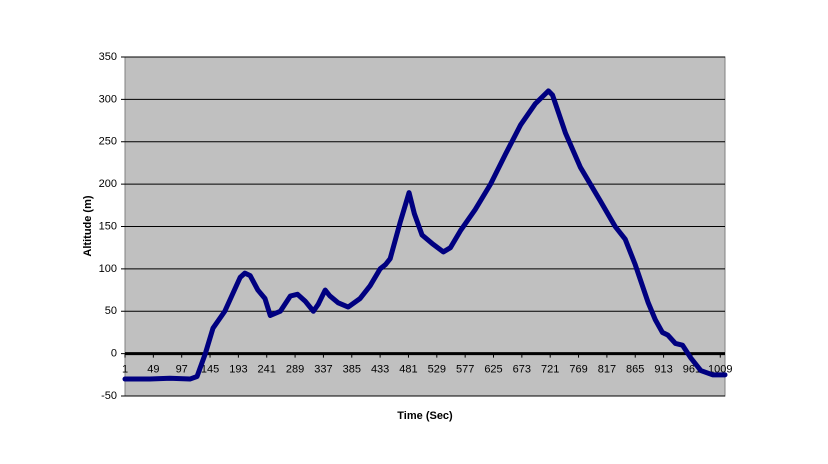 This screenshot has width=828, height=464. What do you see at coordinates (493, 370) in the screenshot?
I see `x-tick-label: 625` at bounding box center [493, 370].